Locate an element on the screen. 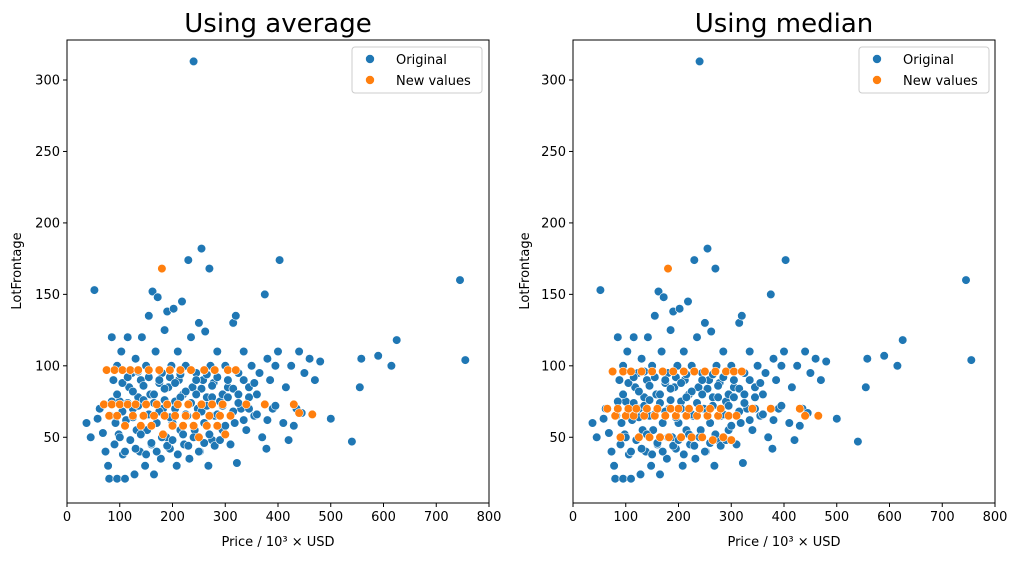 The width and height of the screenshot is (1019, 561). y-tick-label: 50 is located at coordinates (51, 438).